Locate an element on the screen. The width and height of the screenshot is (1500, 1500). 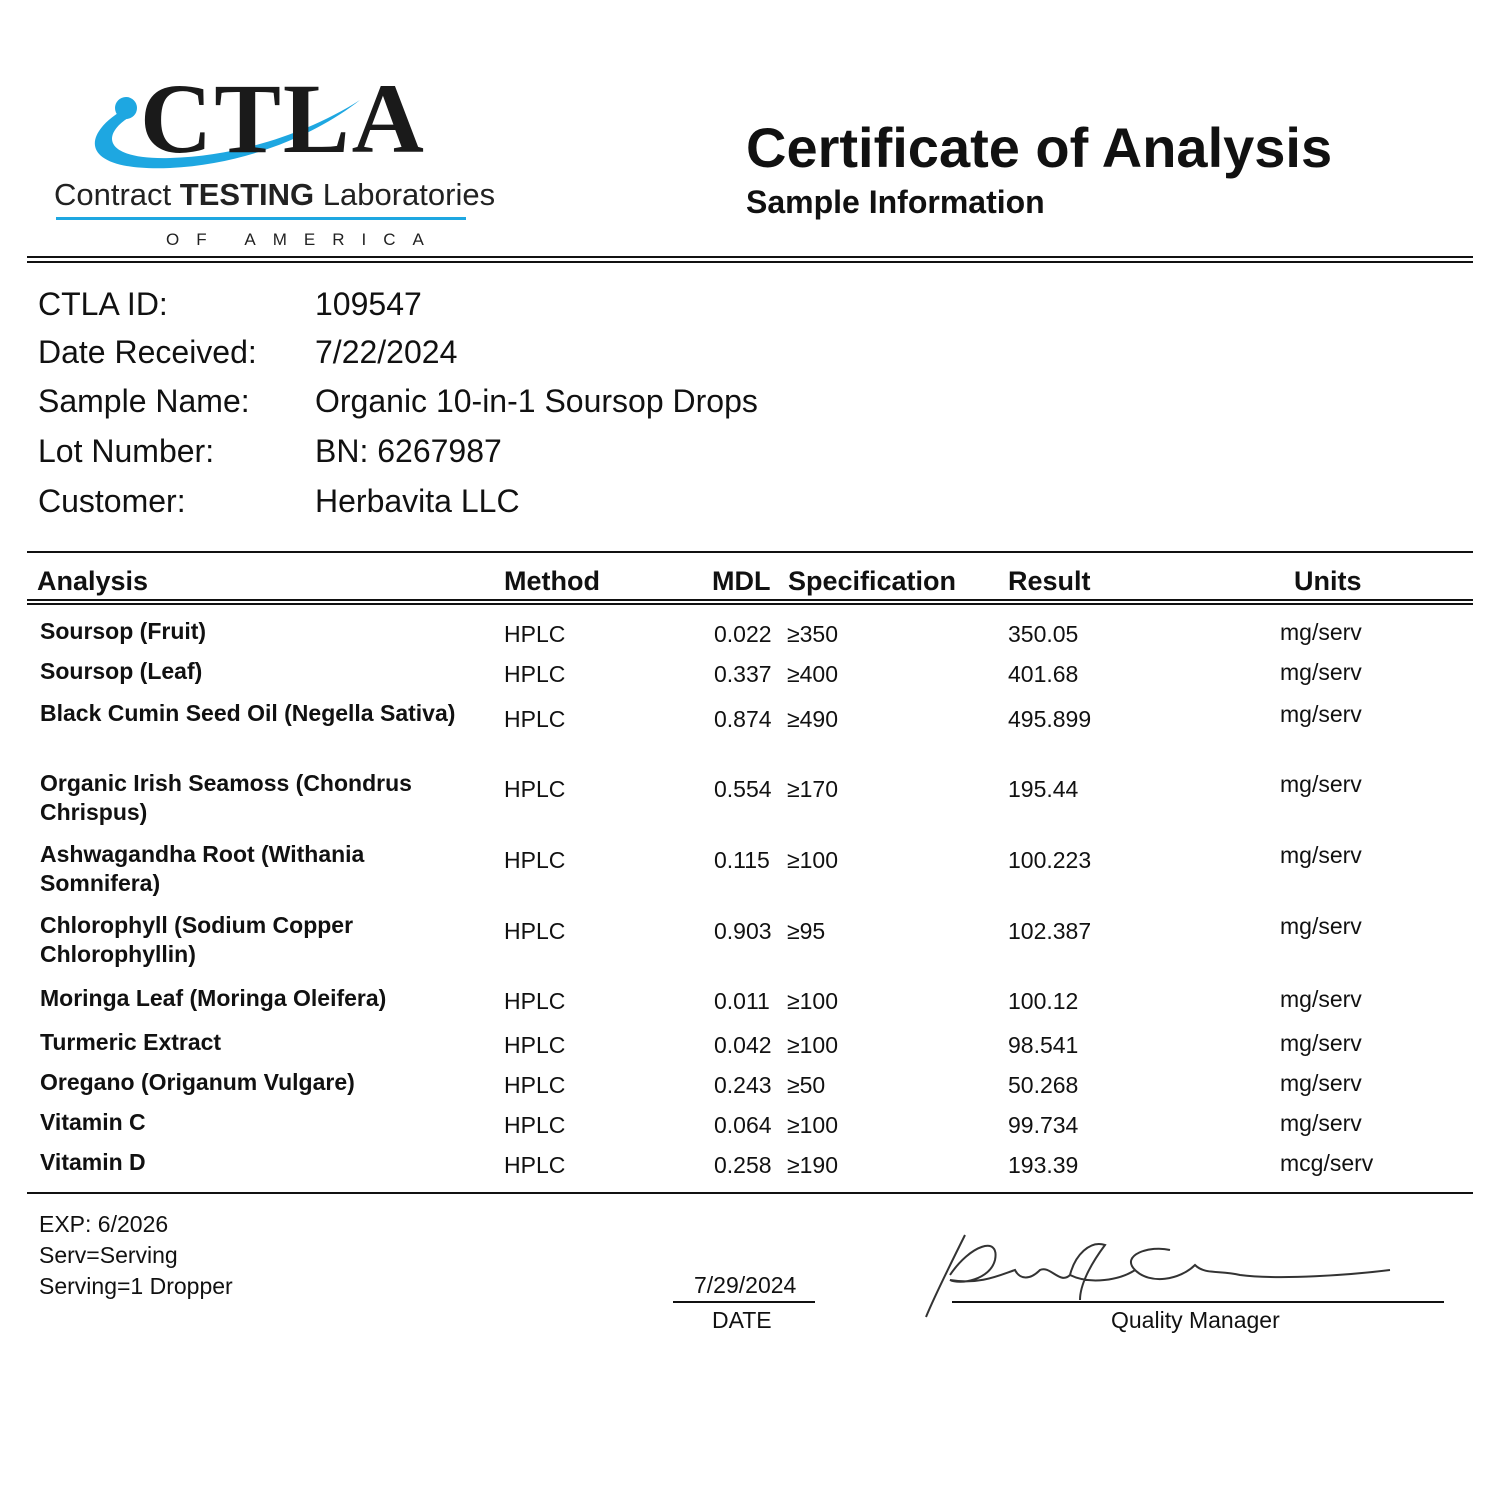
cell-specification: ≥50 is located at coordinates (806, 1085).